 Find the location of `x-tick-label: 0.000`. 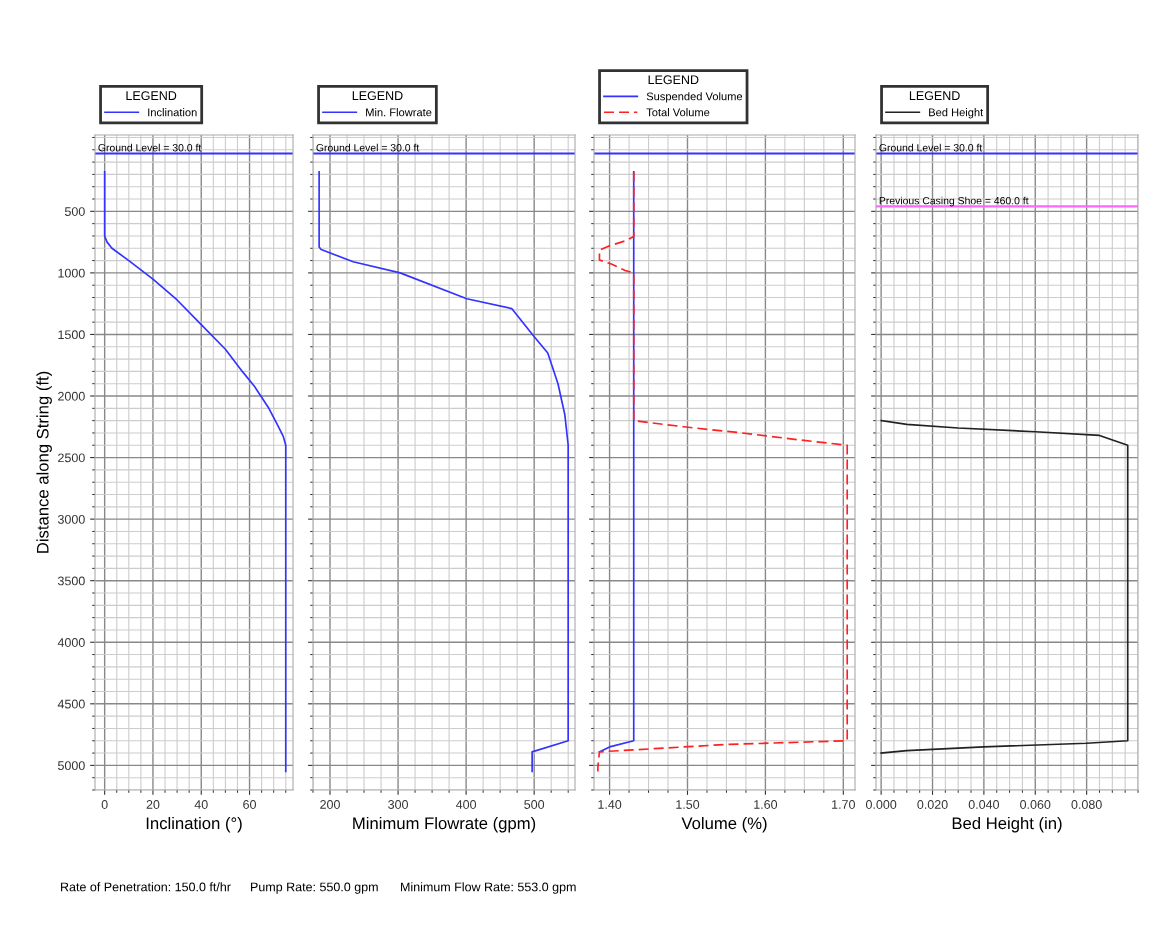

x-tick-label: 0.000 is located at coordinates (881, 804).